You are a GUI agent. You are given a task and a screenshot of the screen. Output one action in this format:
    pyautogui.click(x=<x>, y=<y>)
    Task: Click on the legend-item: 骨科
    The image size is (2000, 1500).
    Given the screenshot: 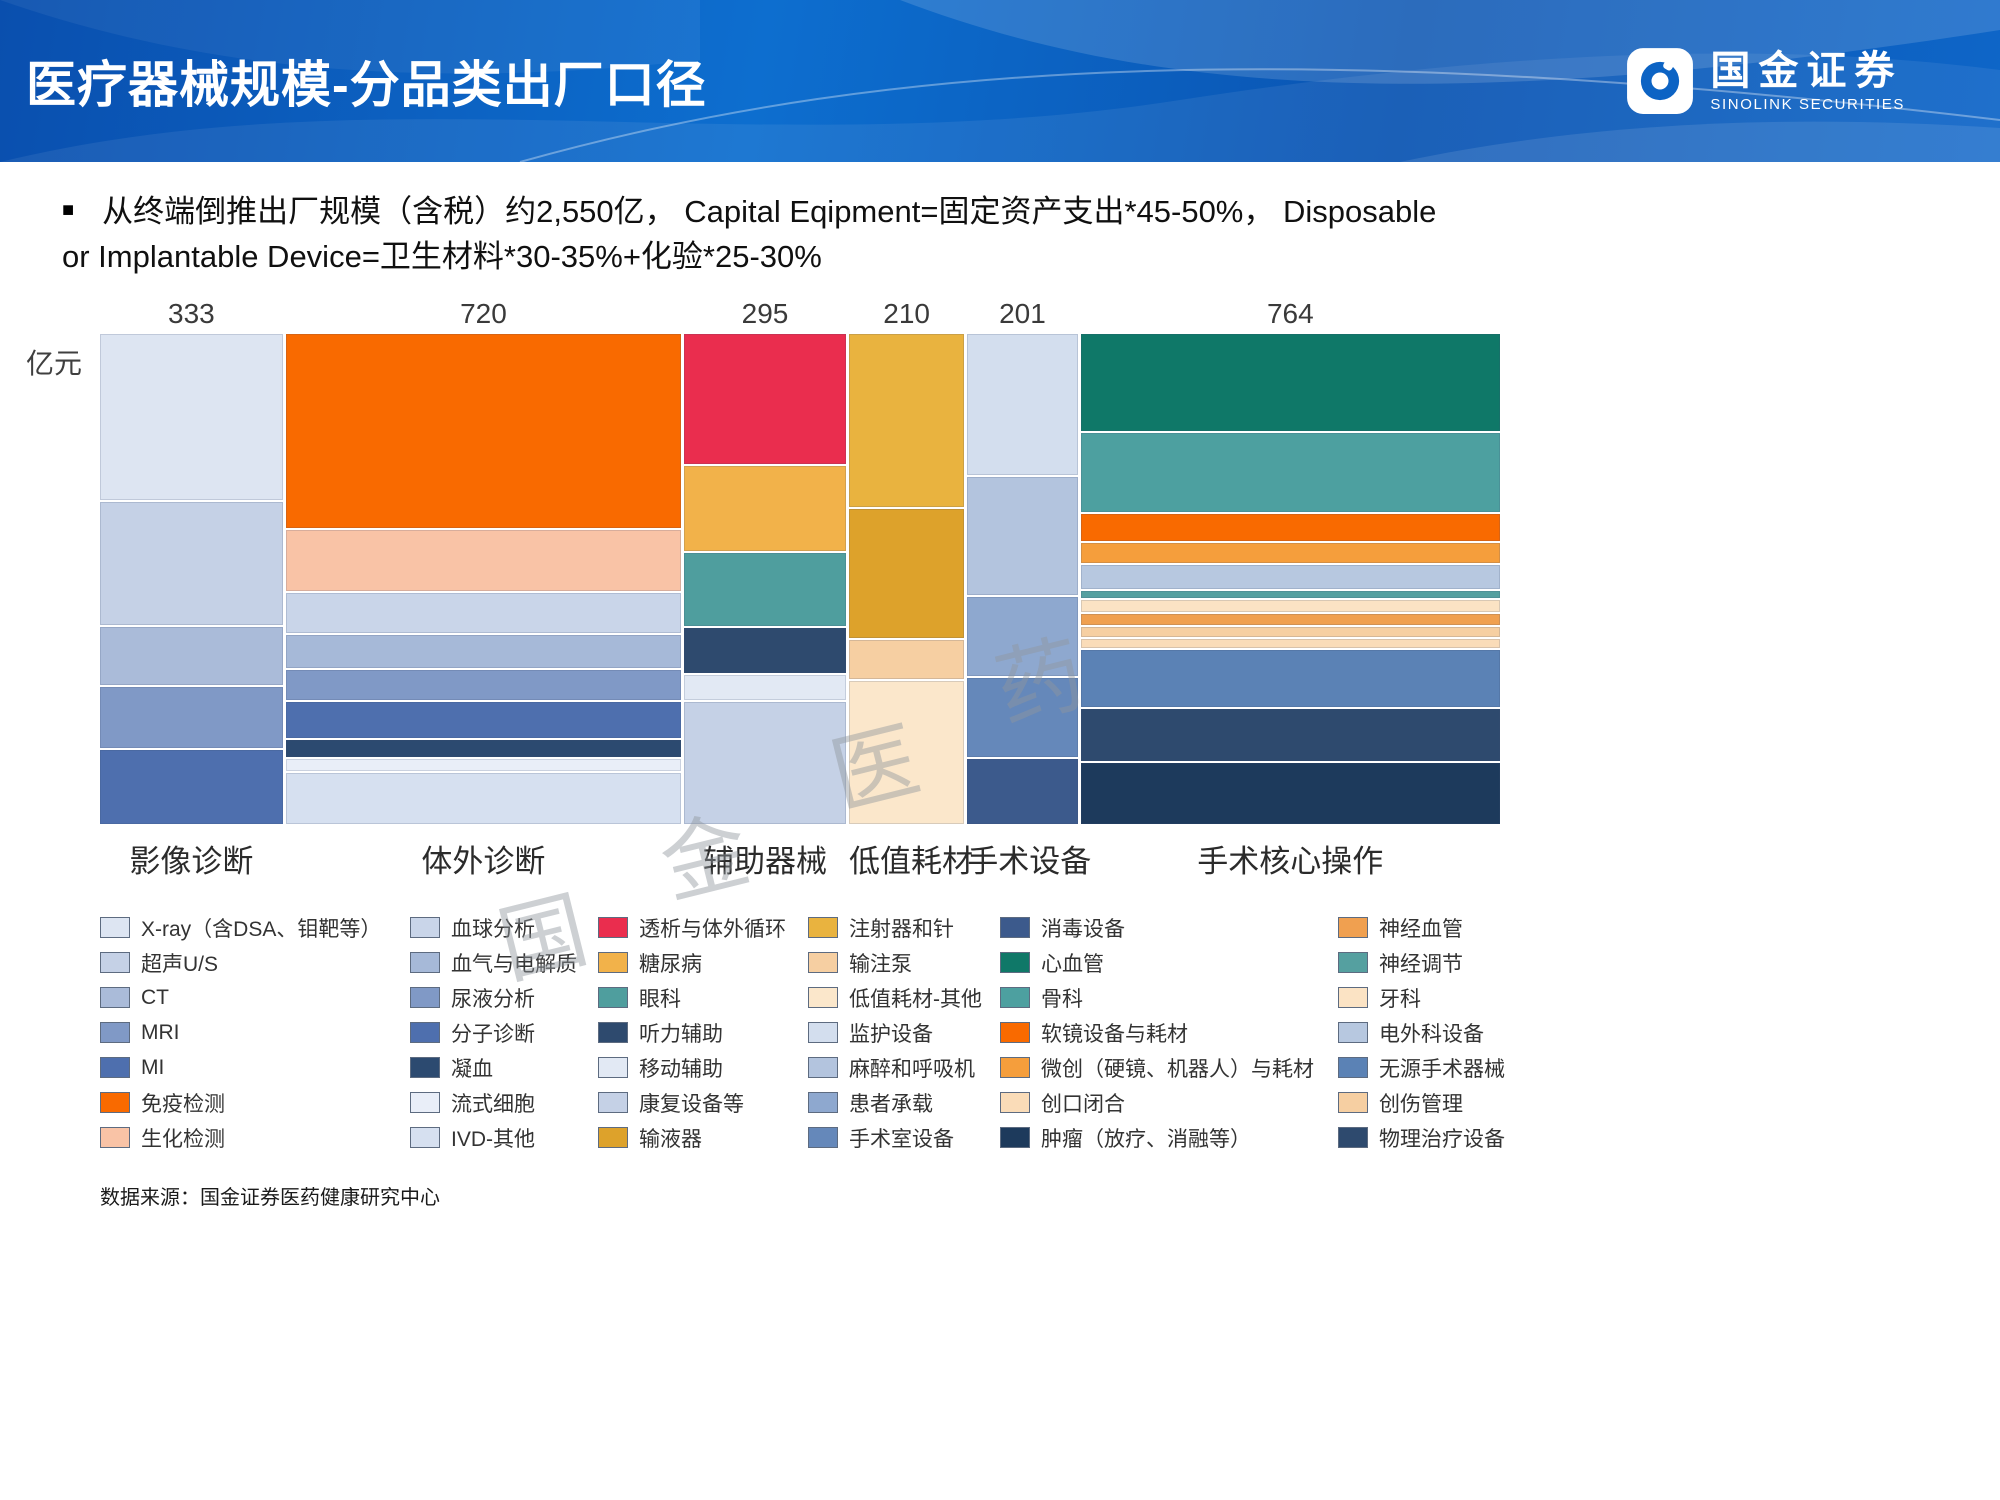 What is the action you would take?
    pyautogui.click(x=1169, y=999)
    